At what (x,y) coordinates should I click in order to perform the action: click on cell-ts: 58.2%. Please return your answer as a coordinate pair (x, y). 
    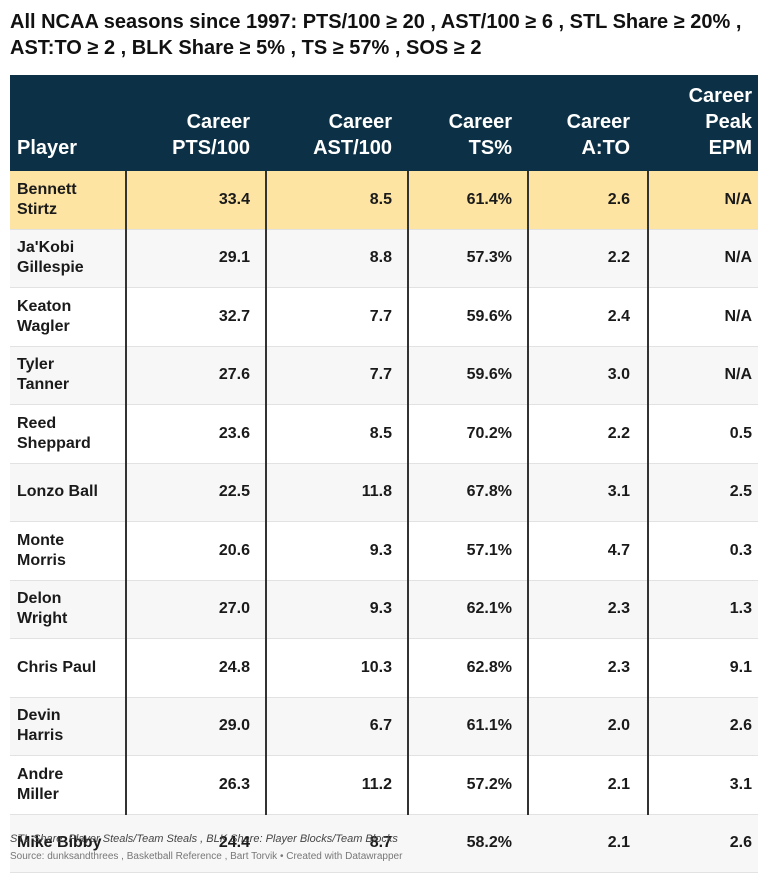
    Looking at the image, I should click on (489, 843).